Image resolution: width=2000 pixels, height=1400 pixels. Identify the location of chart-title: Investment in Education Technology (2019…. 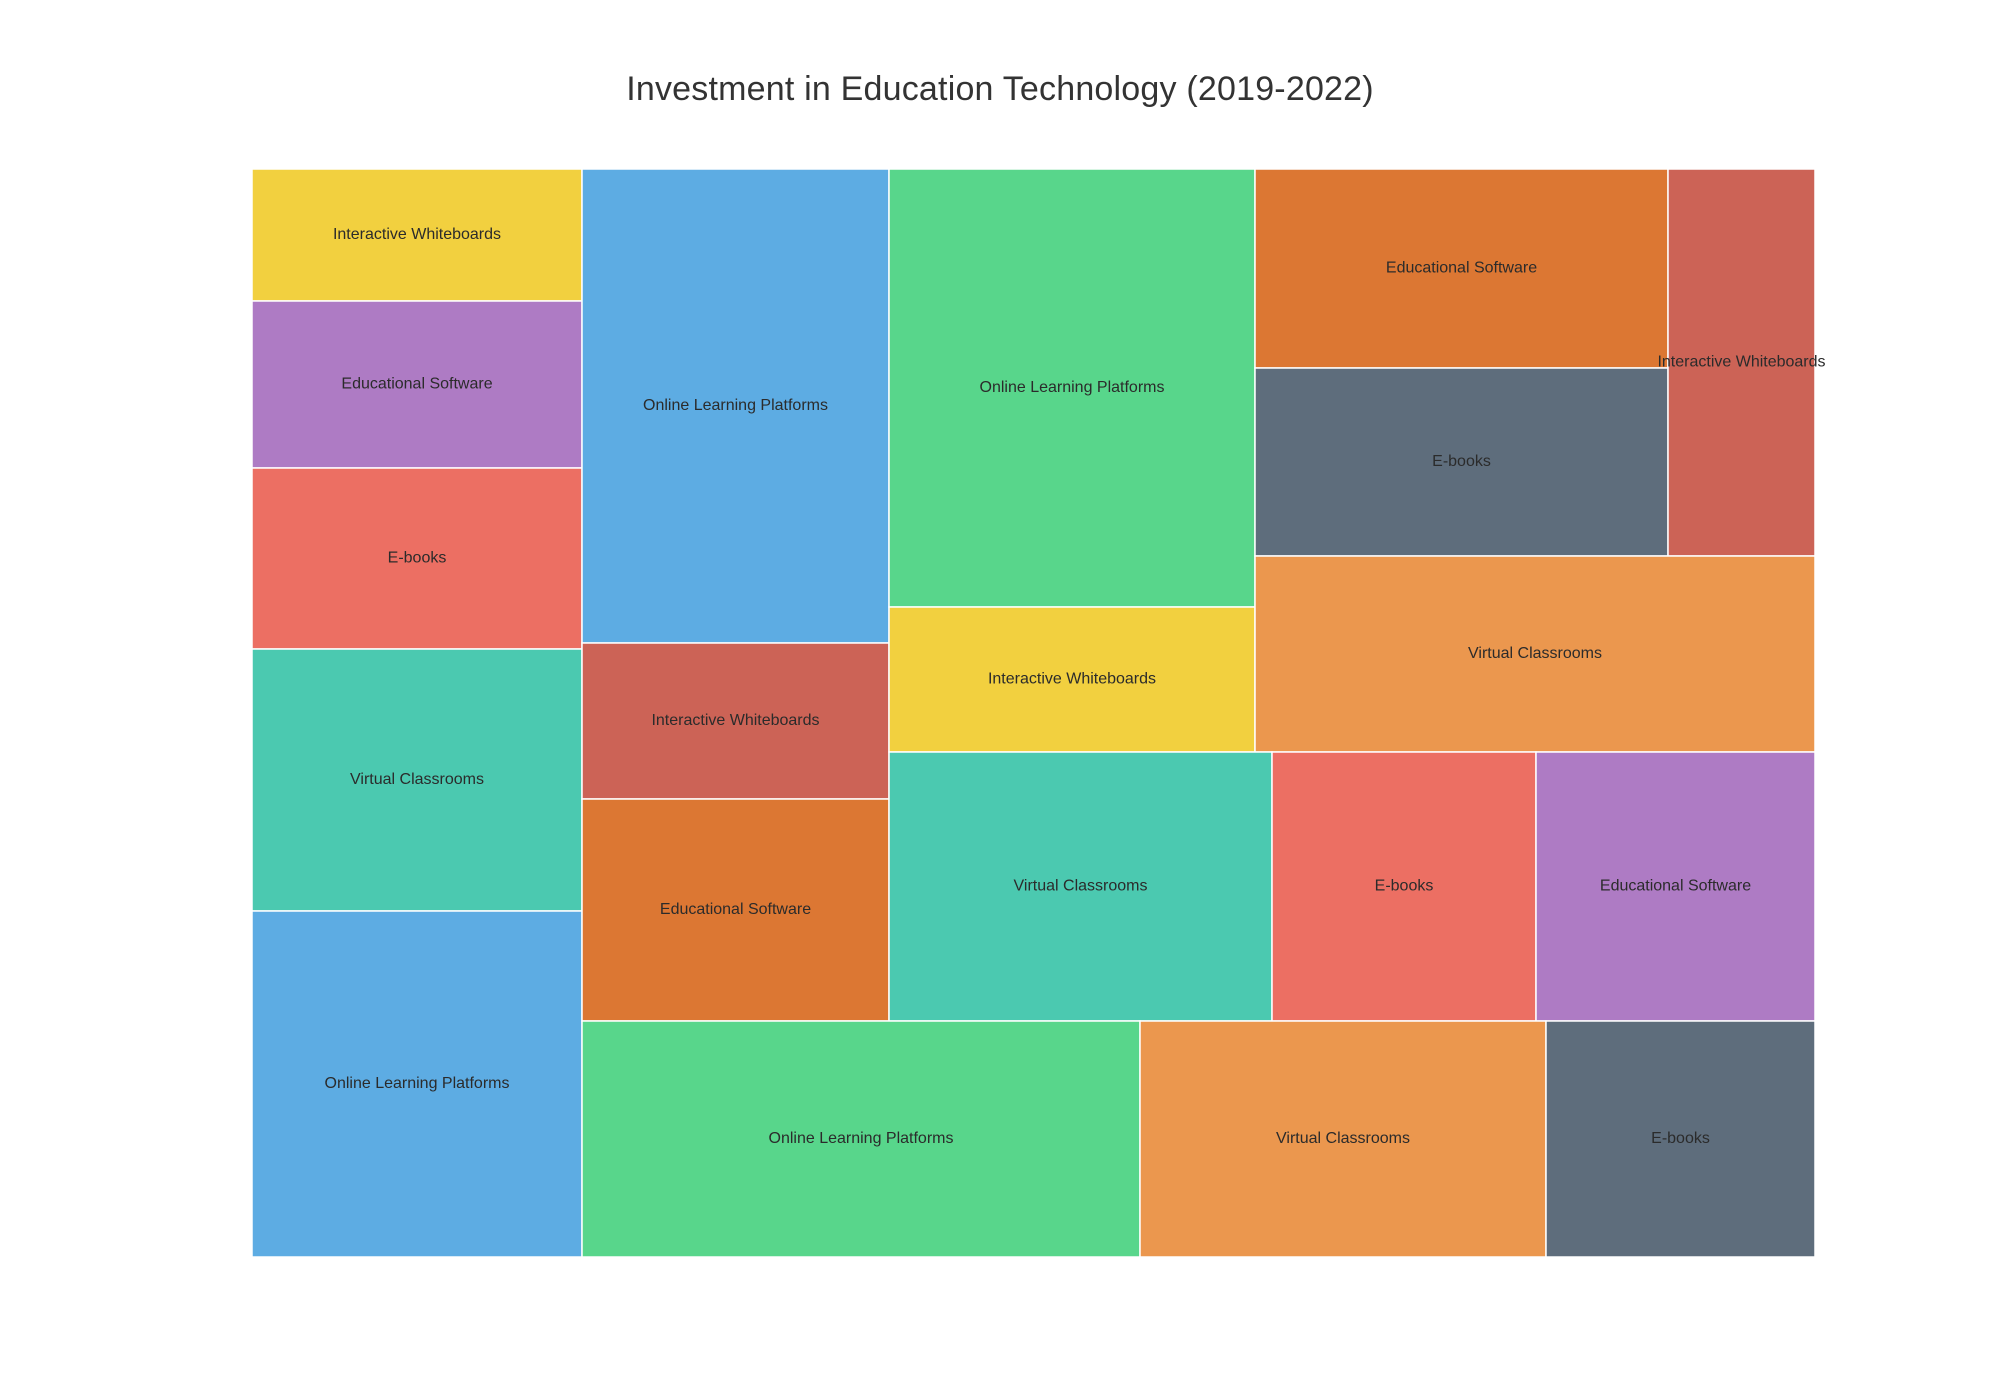
(1000, 89).